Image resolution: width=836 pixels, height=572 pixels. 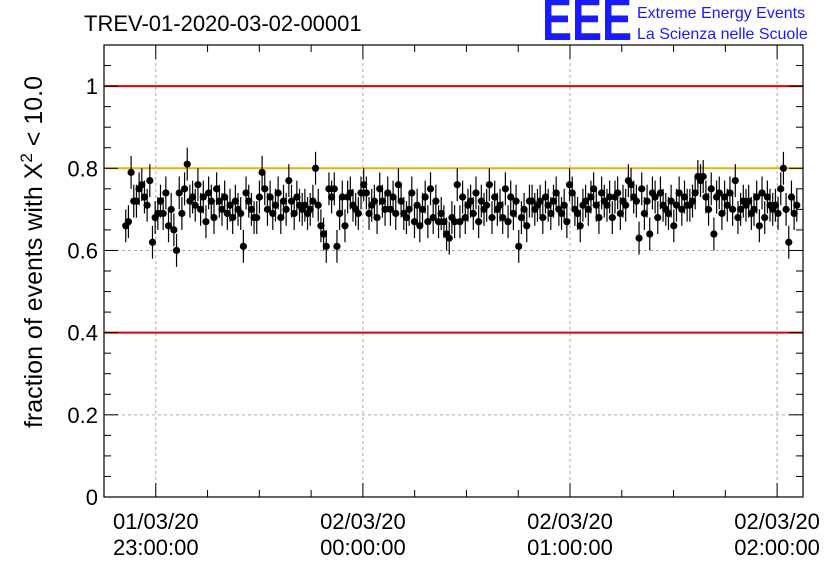 I want to click on x-tick-time-label: 02:00:00, so click(x=777, y=547).